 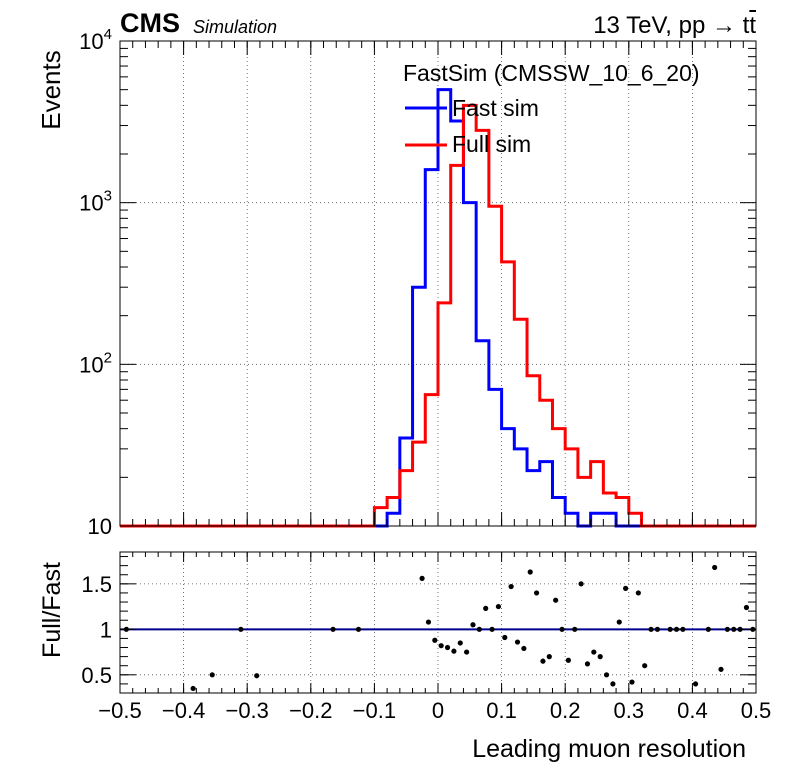 I want to click on status-label: Simulation, so click(x=235, y=27).